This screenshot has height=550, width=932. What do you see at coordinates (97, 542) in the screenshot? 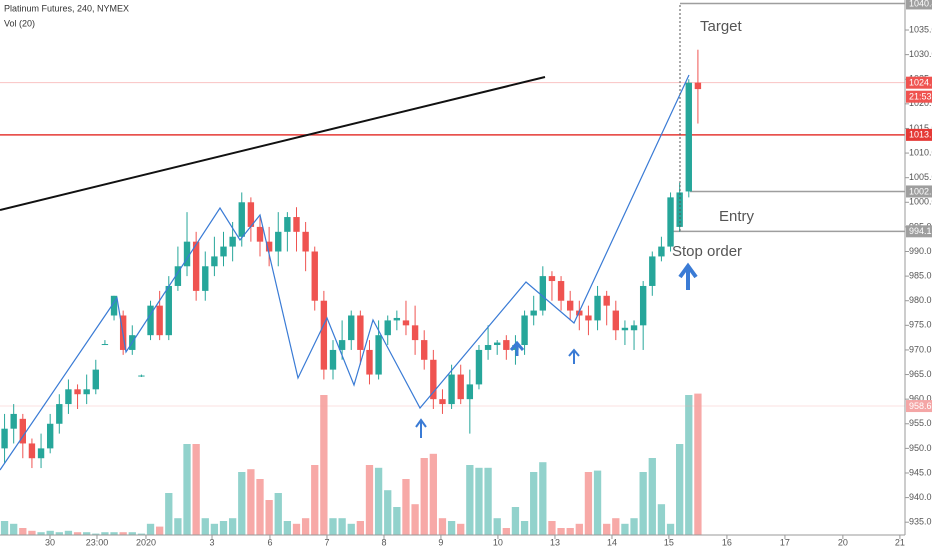
I see `x-tick-label: 23:00` at bounding box center [97, 542].